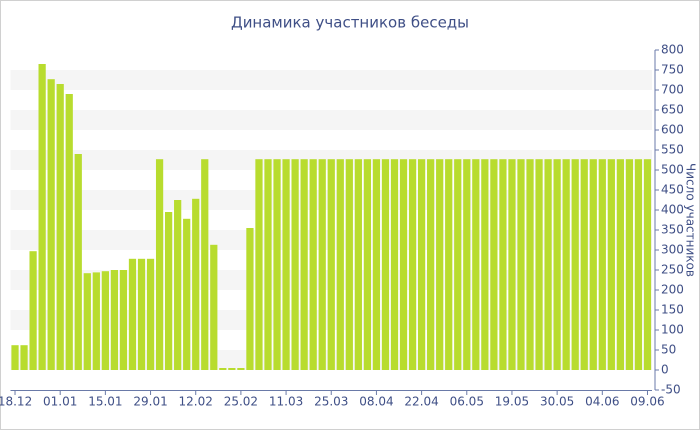 This screenshot has height=430, width=700. I want to click on y-tick-label: 50, so click(668, 350).